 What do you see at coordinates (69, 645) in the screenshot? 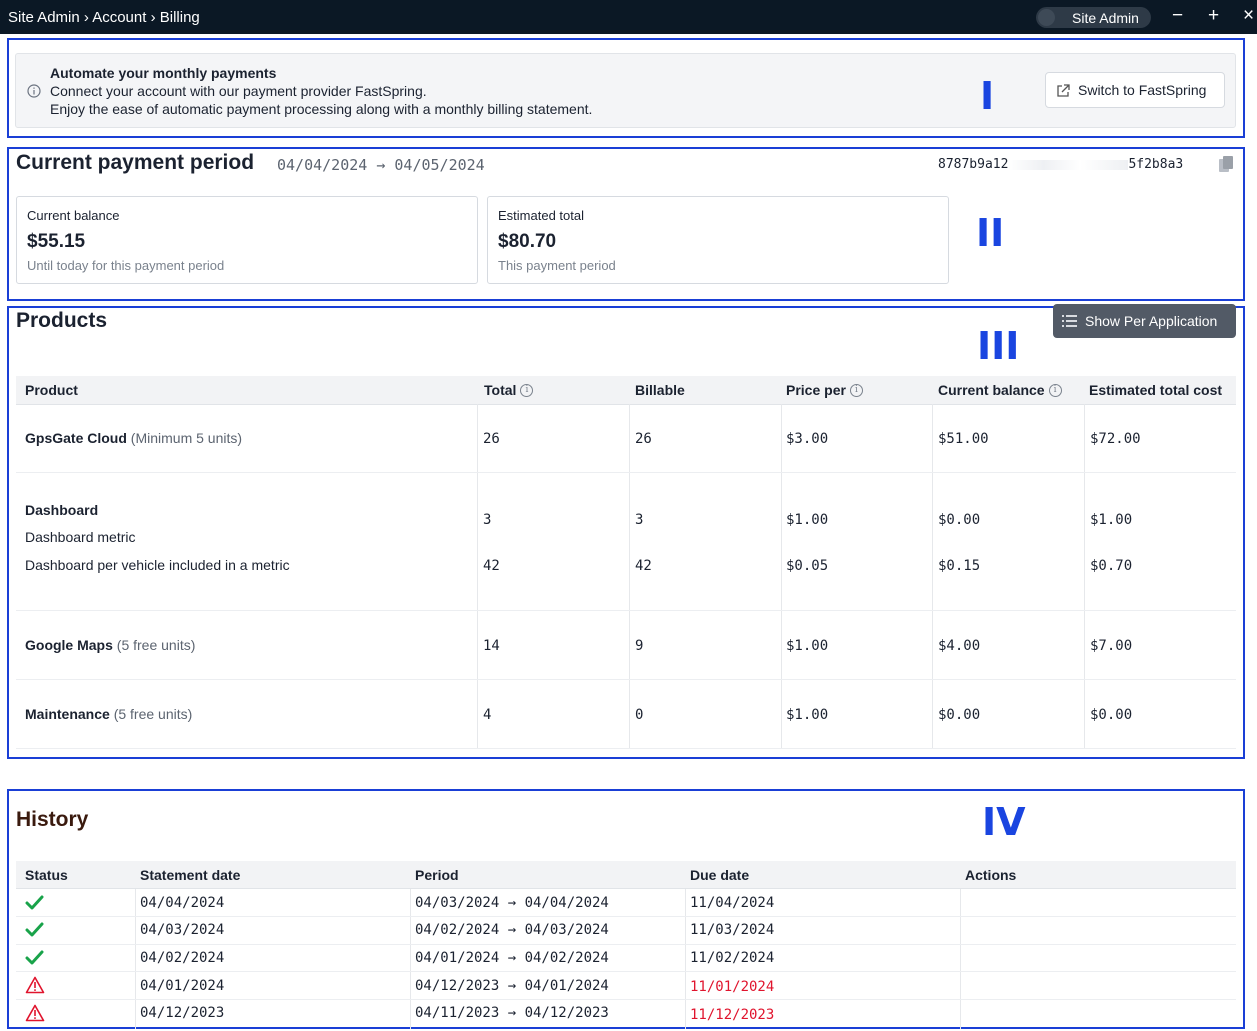
I see `product-name: Google Maps` at bounding box center [69, 645].